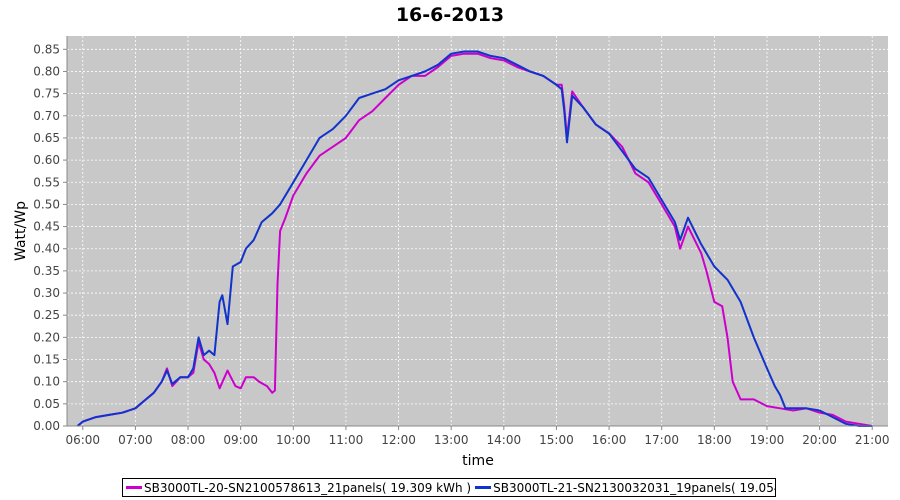 The height and width of the screenshot is (500, 900). Describe the element at coordinates (46, 404) in the screenshot. I see `y-tick-label: 0.05` at that location.